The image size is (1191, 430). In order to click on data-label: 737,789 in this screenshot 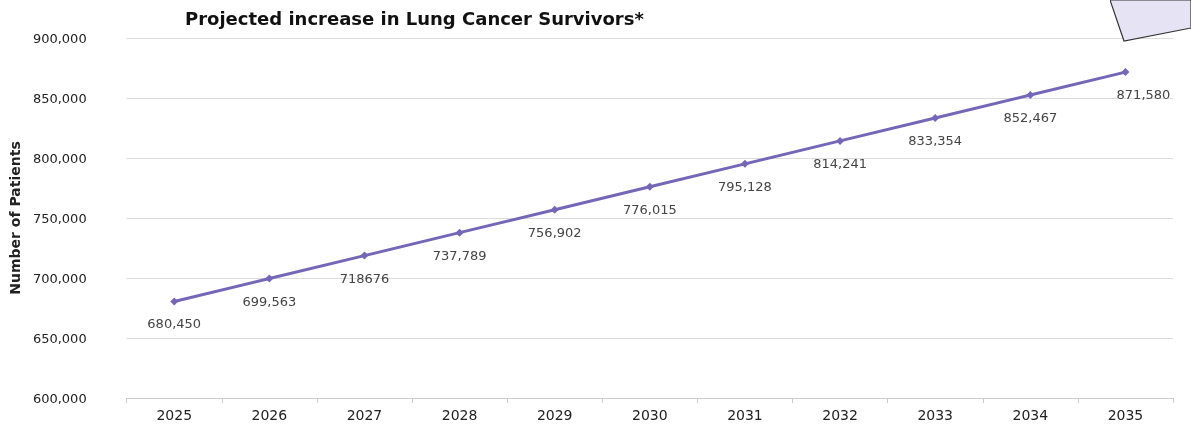, I will do `click(459, 255)`.